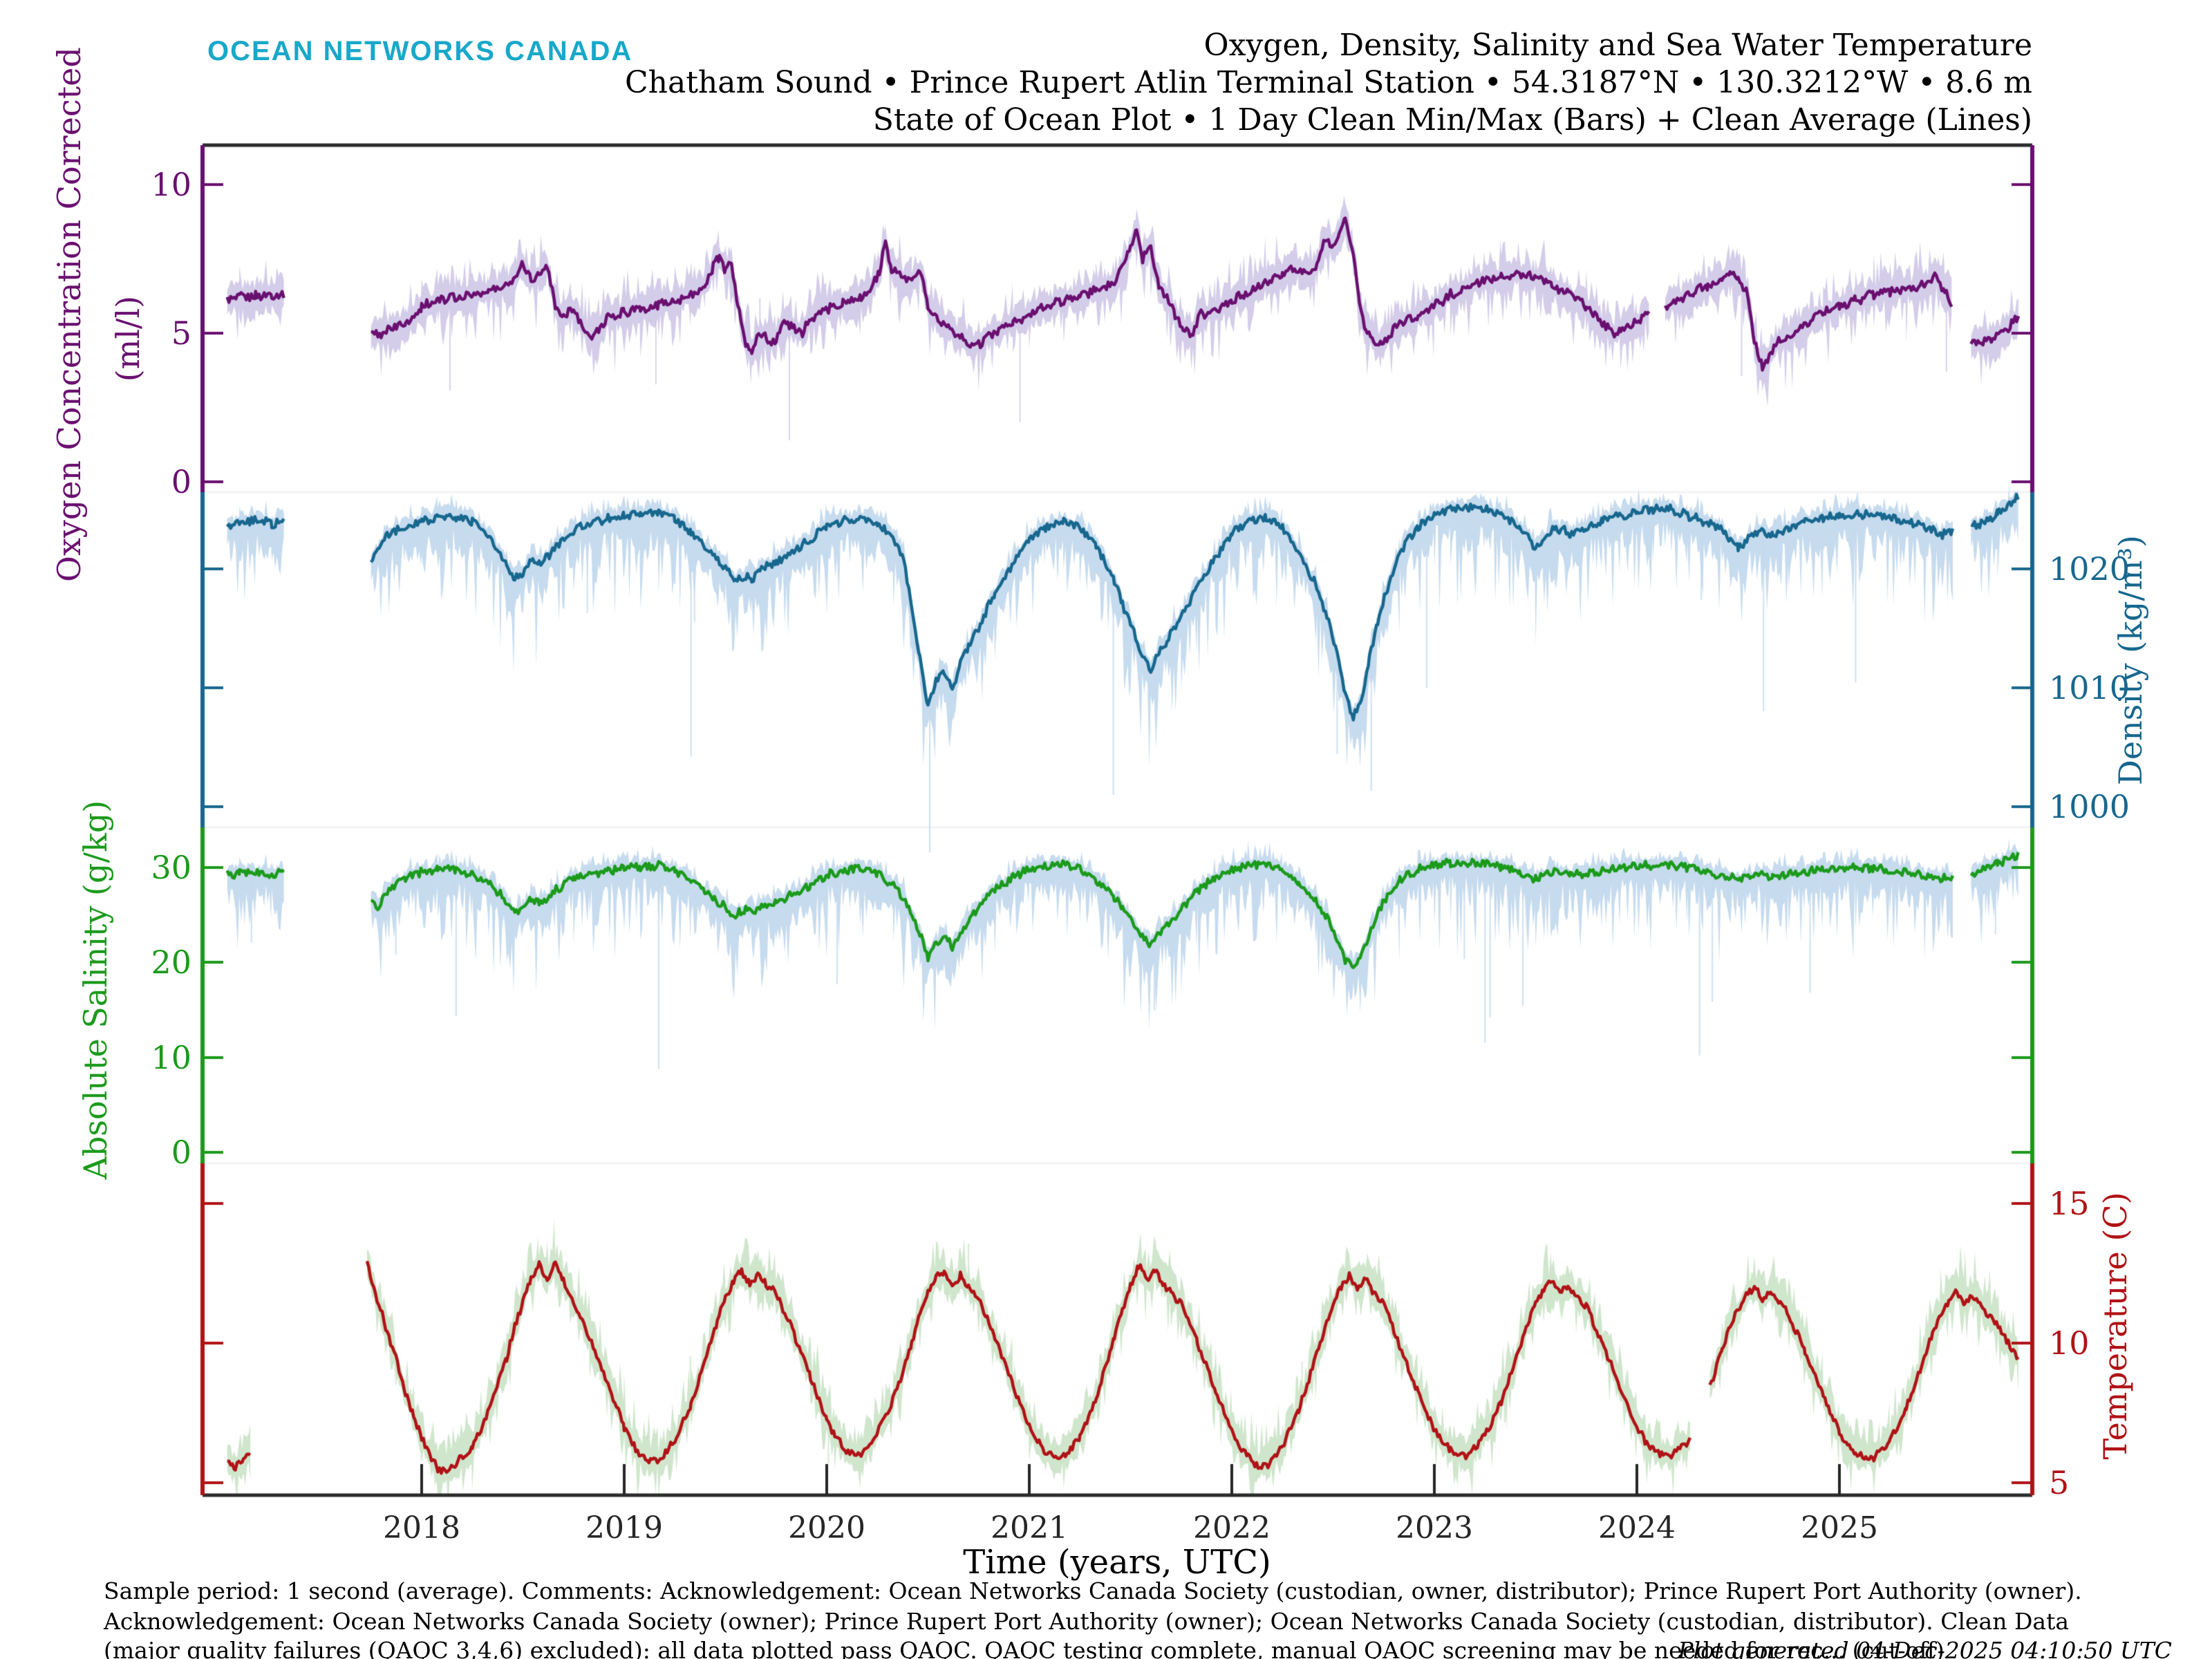 Image resolution: width=2212 pixels, height=1659 pixels. What do you see at coordinates (2089, 687) in the screenshot?
I see `density-tick-label: 1010` at bounding box center [2089, 687].